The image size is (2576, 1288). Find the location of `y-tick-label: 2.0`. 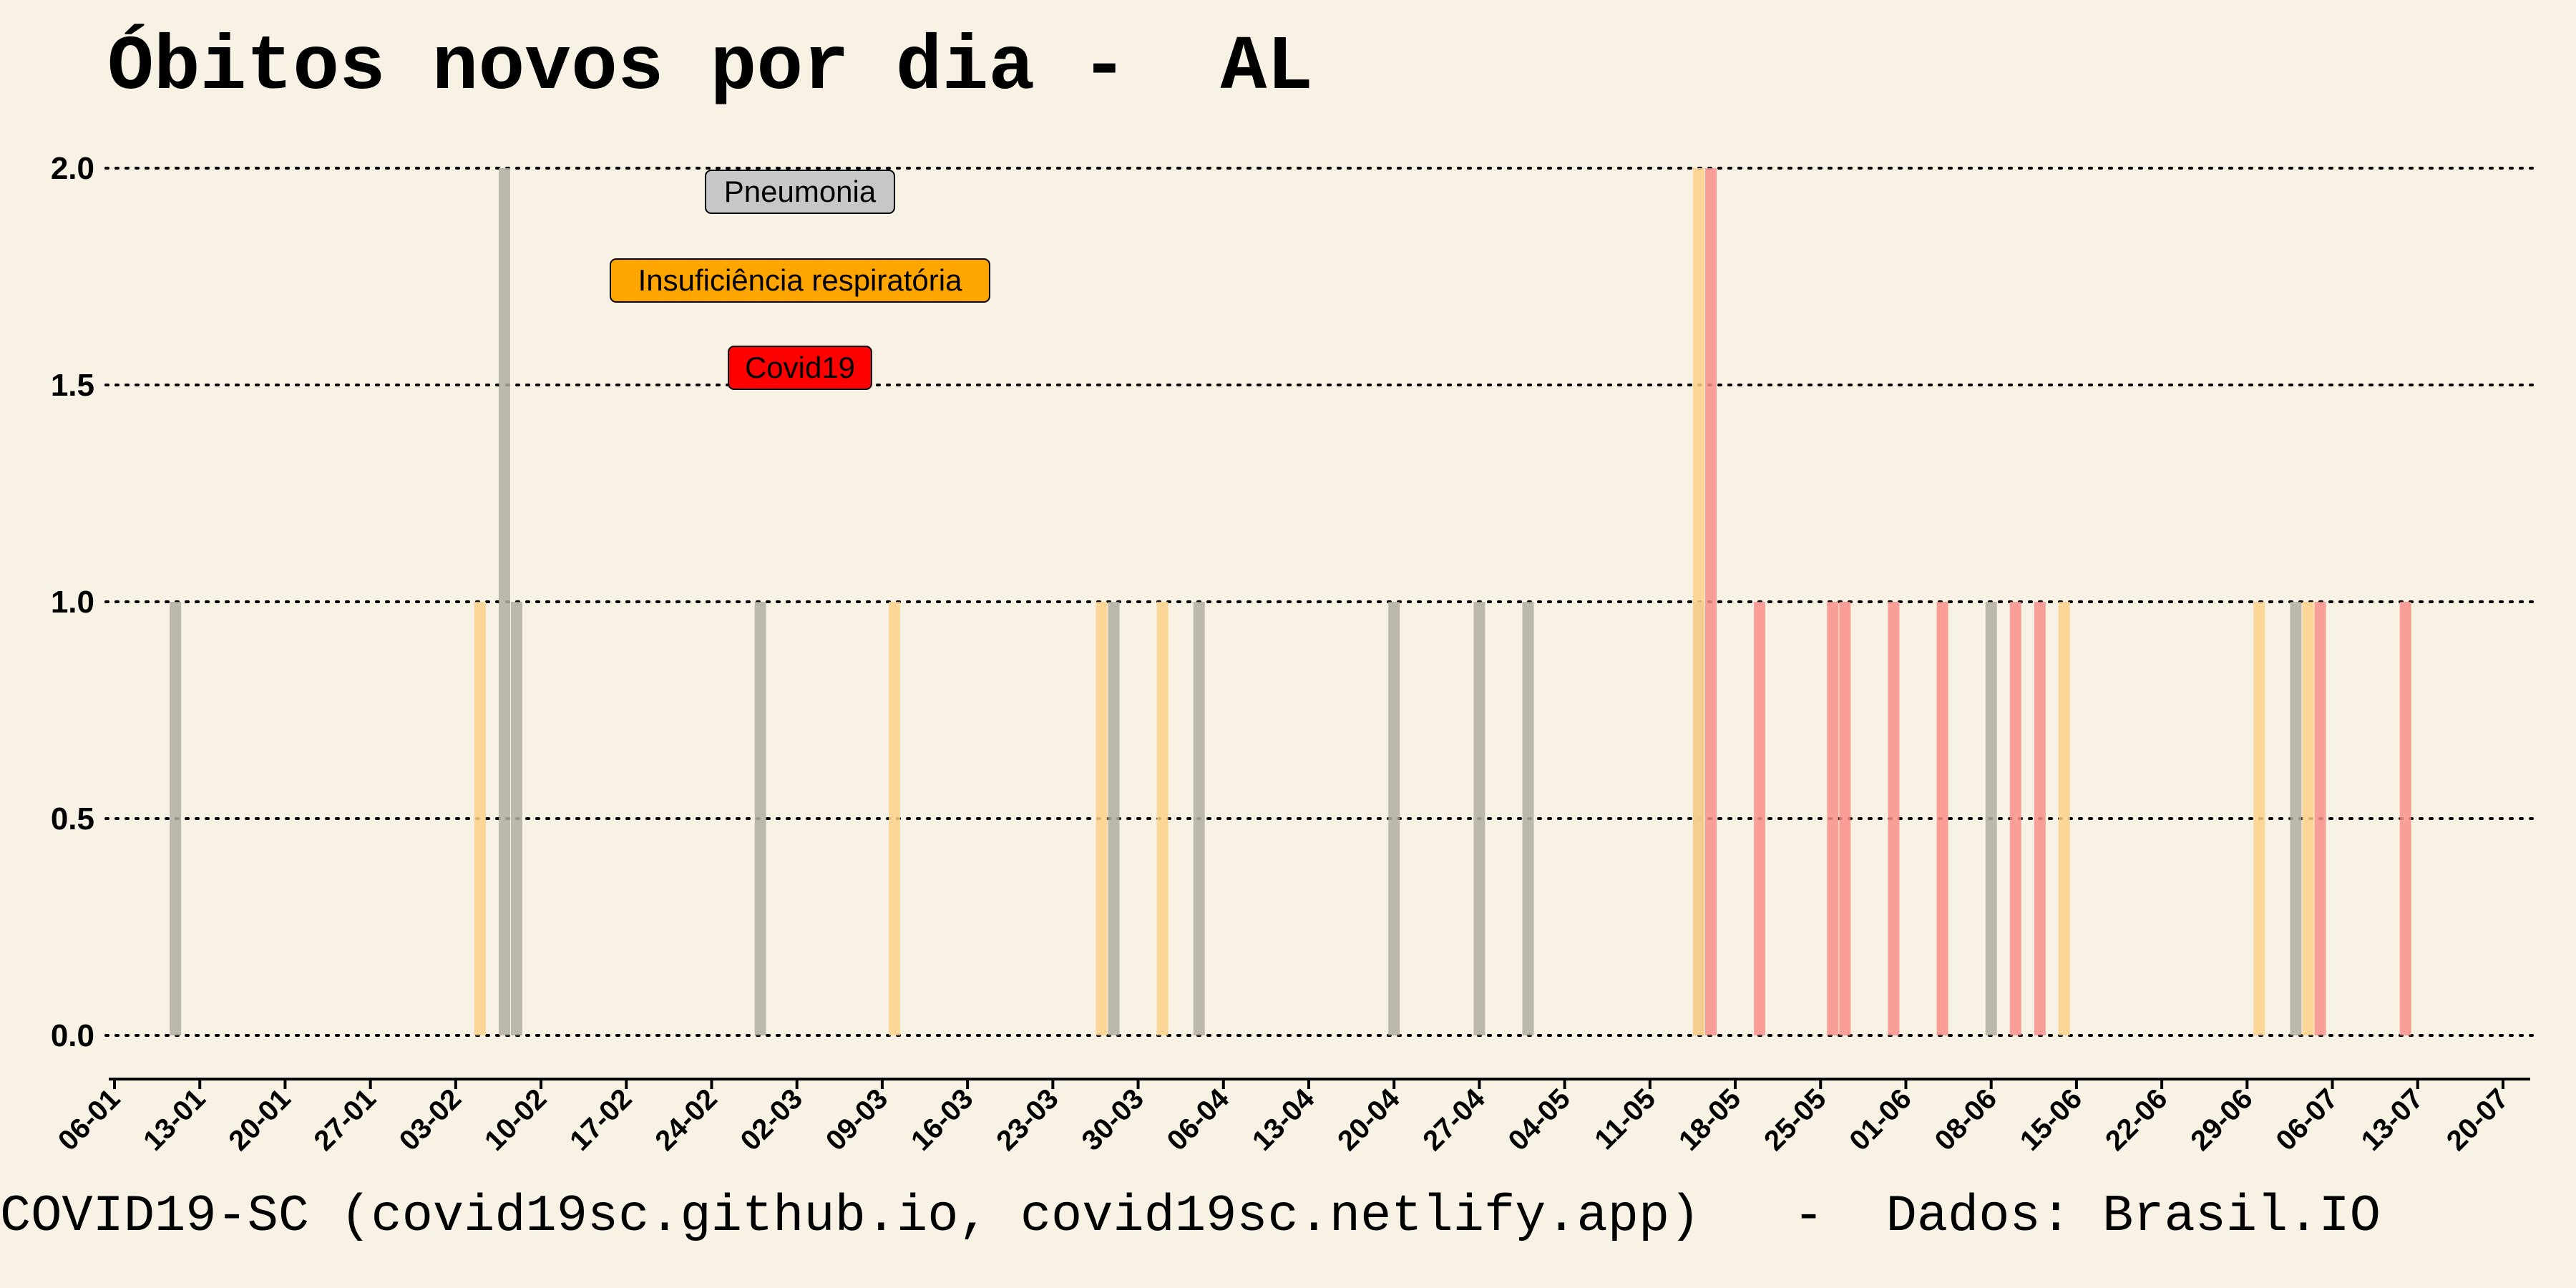

y-tick-label: 2.0 is located at coordinates (72, 168).